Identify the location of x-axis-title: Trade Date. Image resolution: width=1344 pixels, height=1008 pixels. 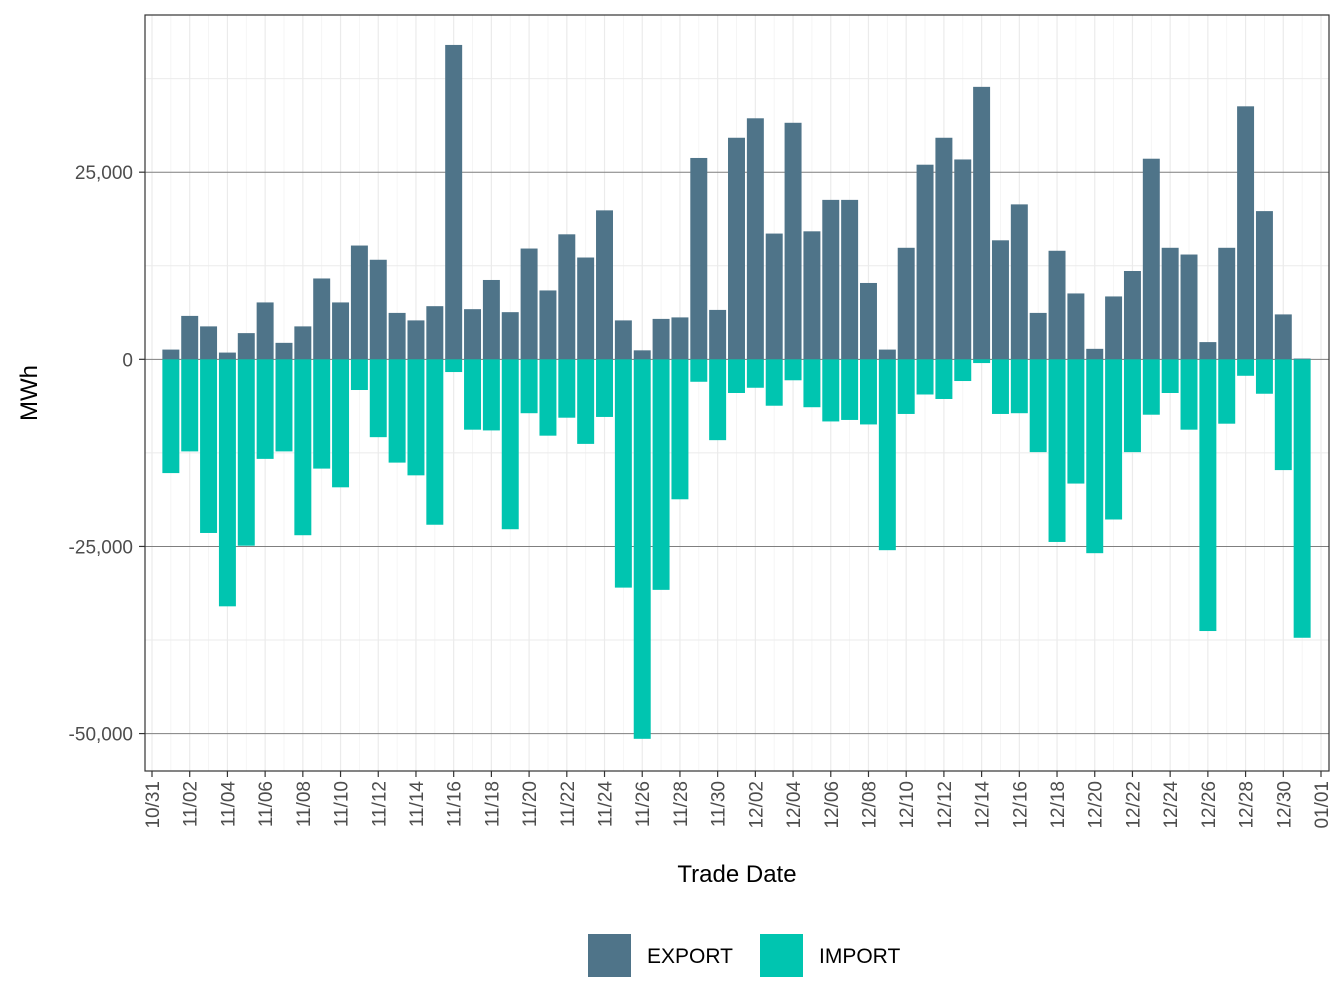
(736, 874).